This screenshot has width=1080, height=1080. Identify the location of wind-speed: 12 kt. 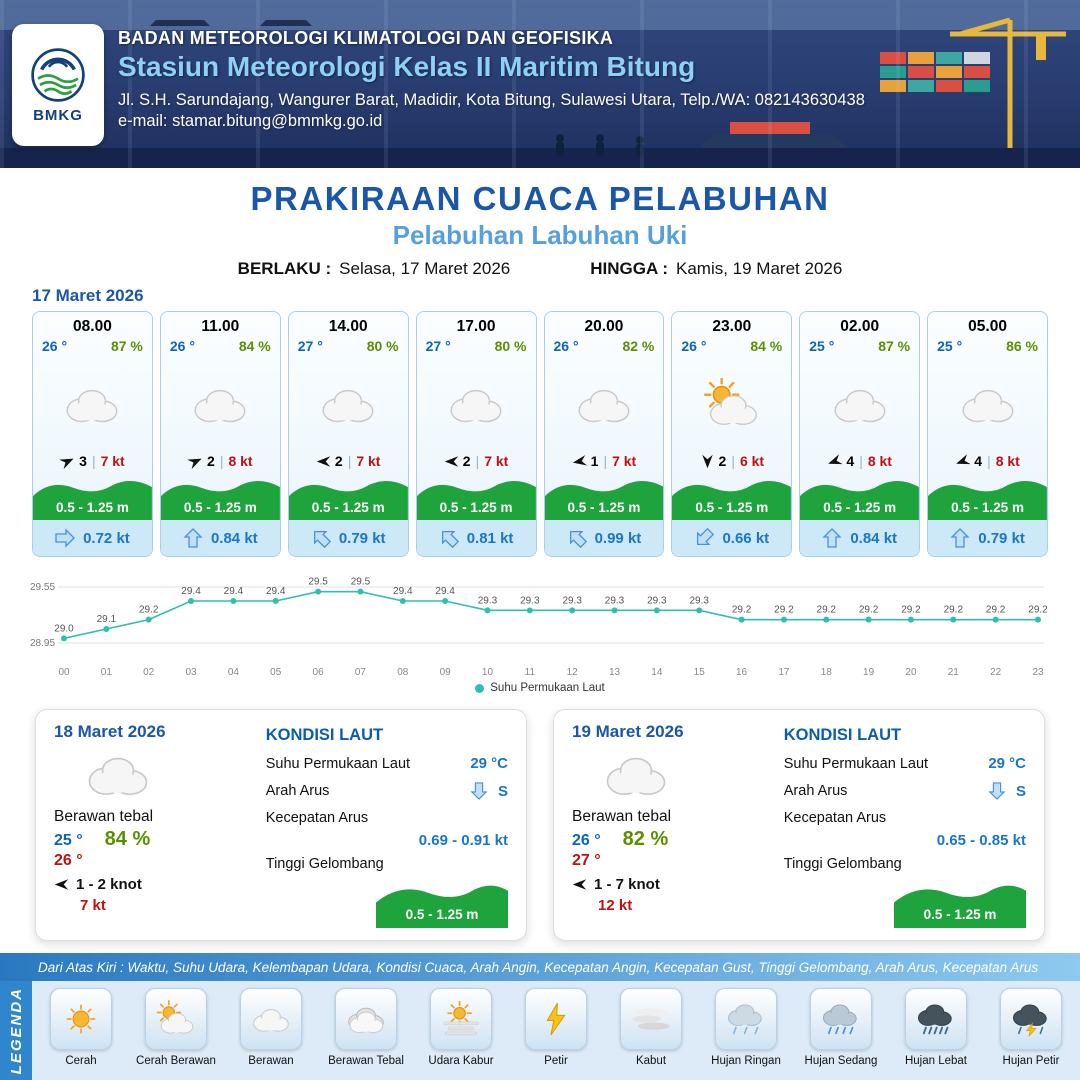
(615, 905).